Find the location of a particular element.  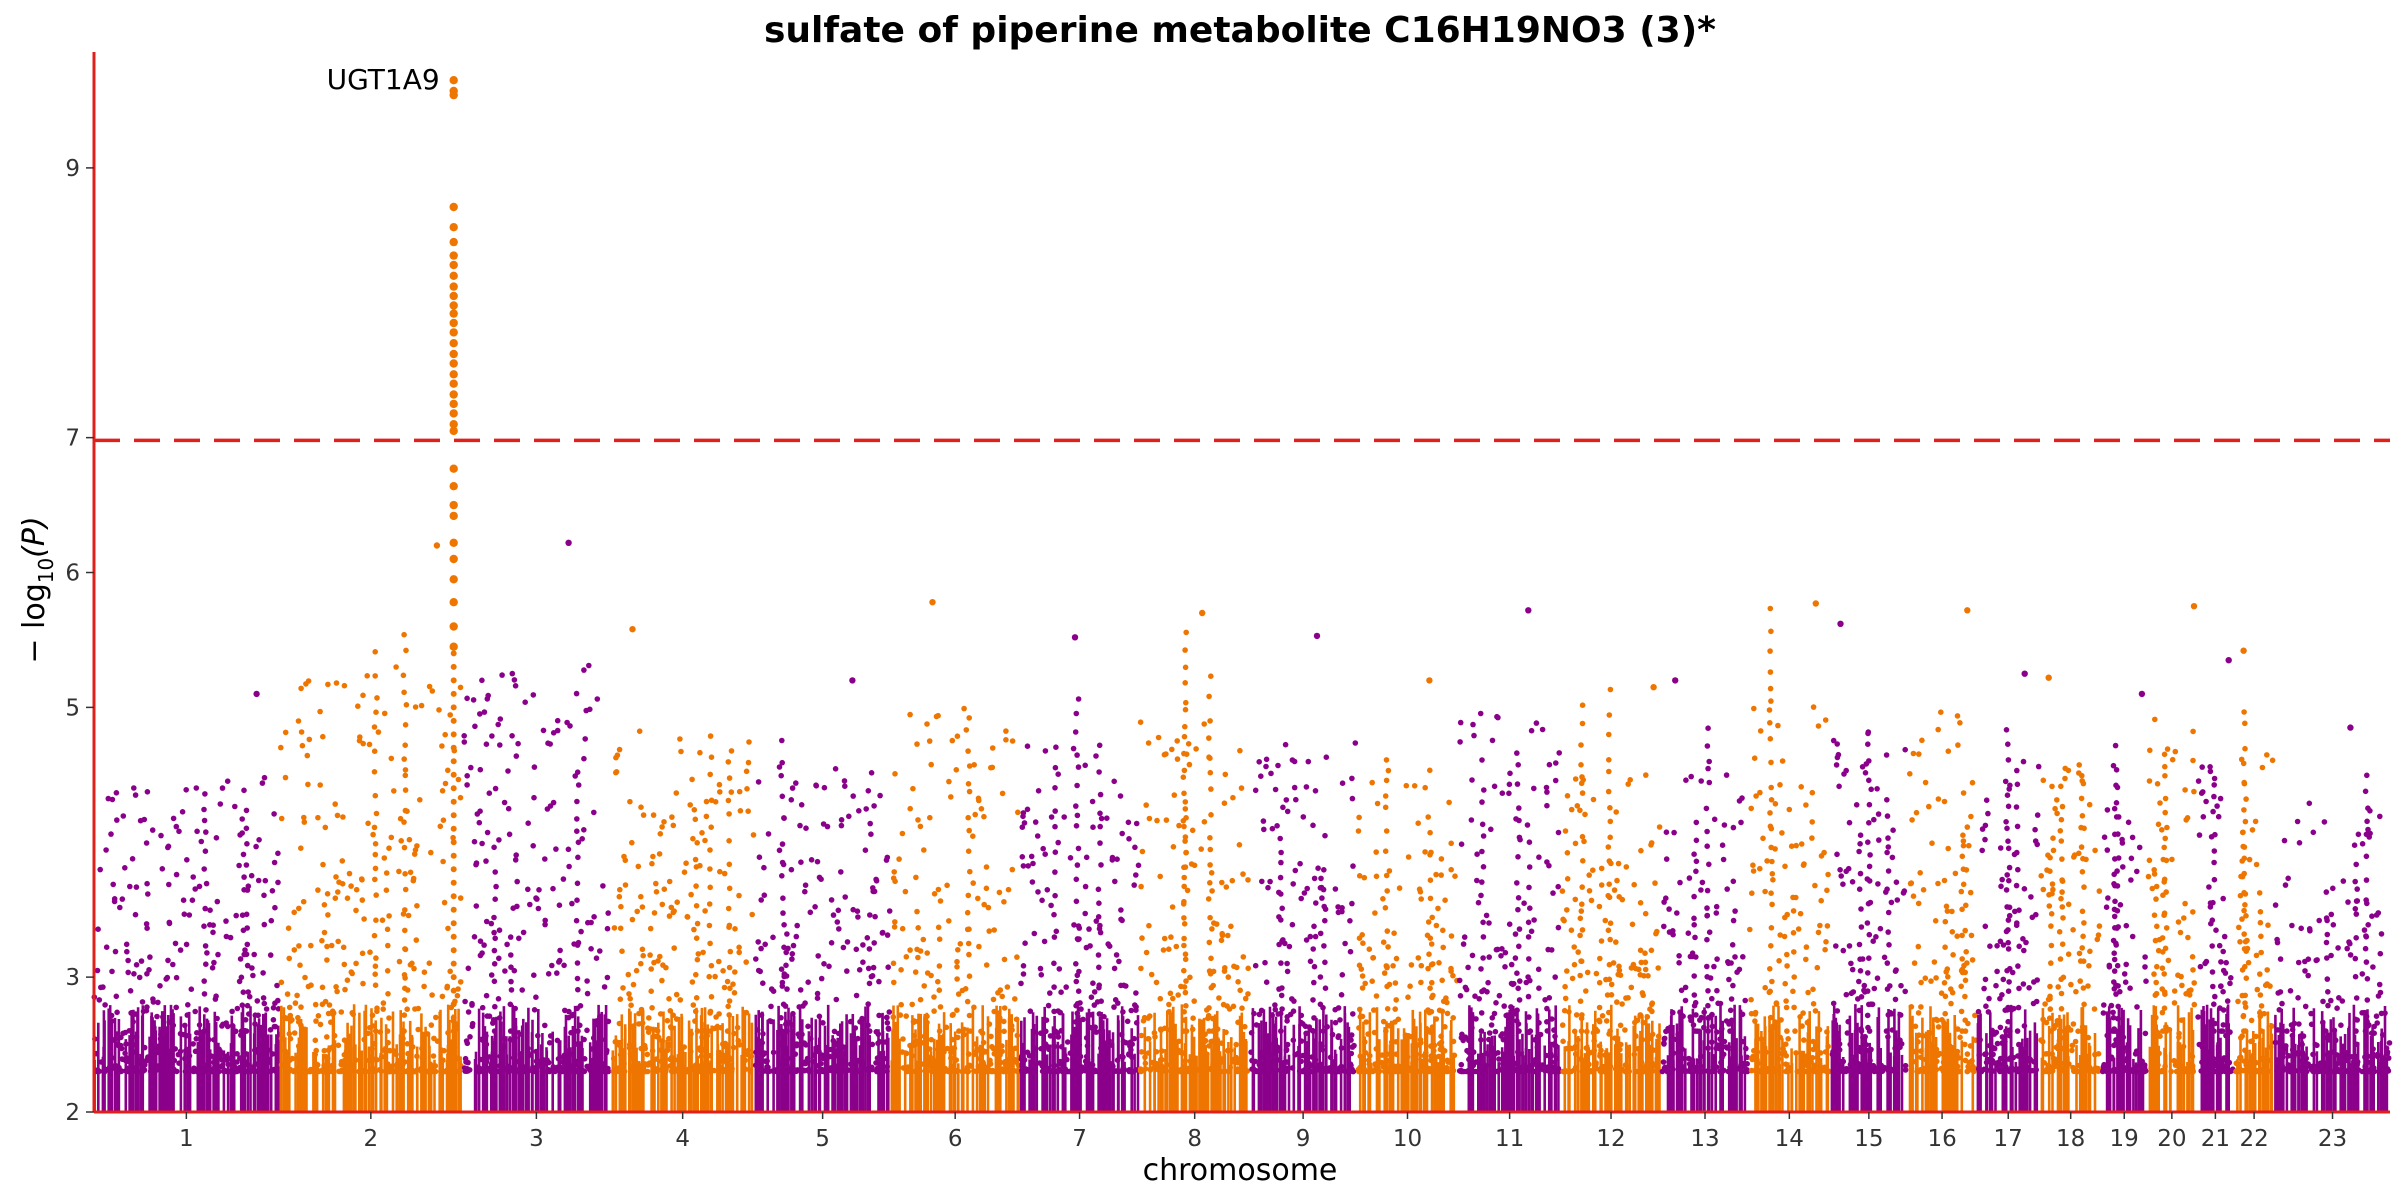

chromosome-2-points is located at coordinates (371, 827).